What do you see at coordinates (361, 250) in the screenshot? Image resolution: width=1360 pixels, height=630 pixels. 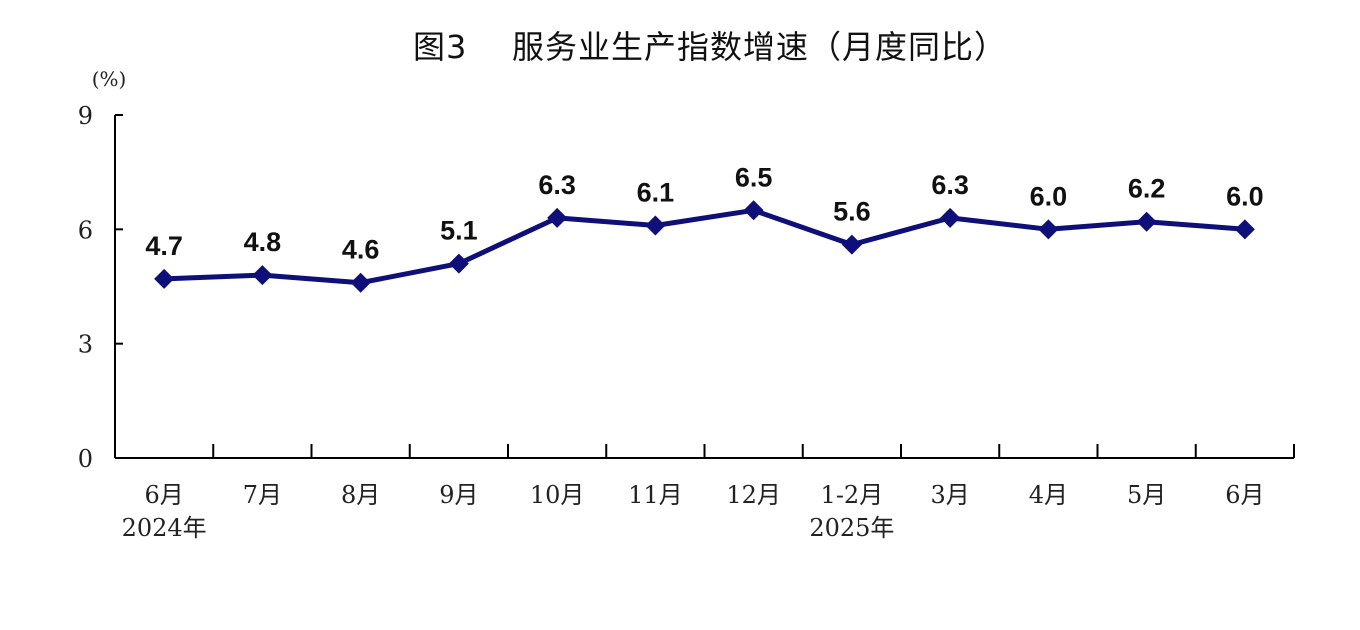 I see `data-label: 4.6` at bounding box center [361, 250].